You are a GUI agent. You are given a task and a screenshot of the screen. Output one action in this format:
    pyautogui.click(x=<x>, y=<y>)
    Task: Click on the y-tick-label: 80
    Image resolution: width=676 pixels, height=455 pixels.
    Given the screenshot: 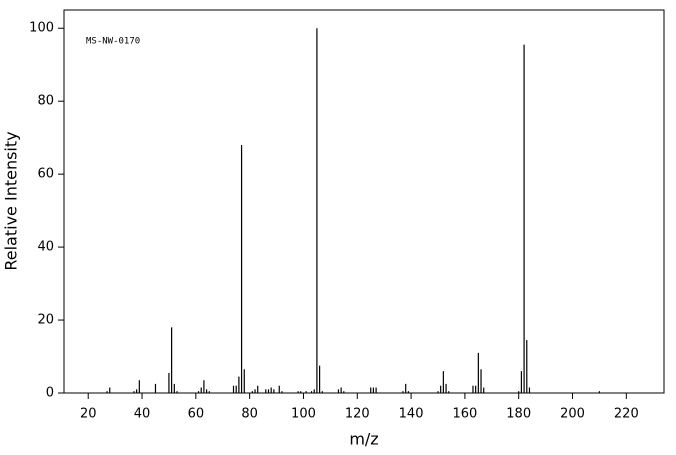 What is the action you would take?
    pyautogui.click(x=45, y=101)
    